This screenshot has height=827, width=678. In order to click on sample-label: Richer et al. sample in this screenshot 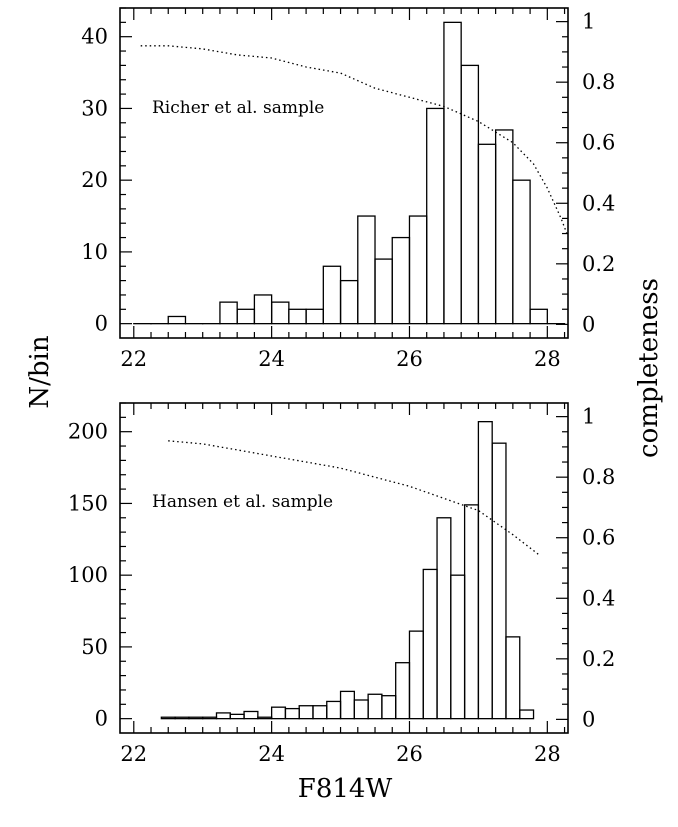, I will do `click(238, 108)`.